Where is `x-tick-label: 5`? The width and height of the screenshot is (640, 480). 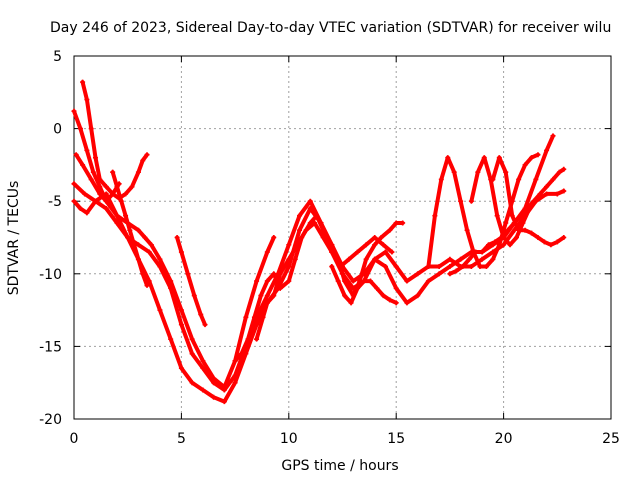
x-tick-label: 5 is located at coordinates (181, 439).